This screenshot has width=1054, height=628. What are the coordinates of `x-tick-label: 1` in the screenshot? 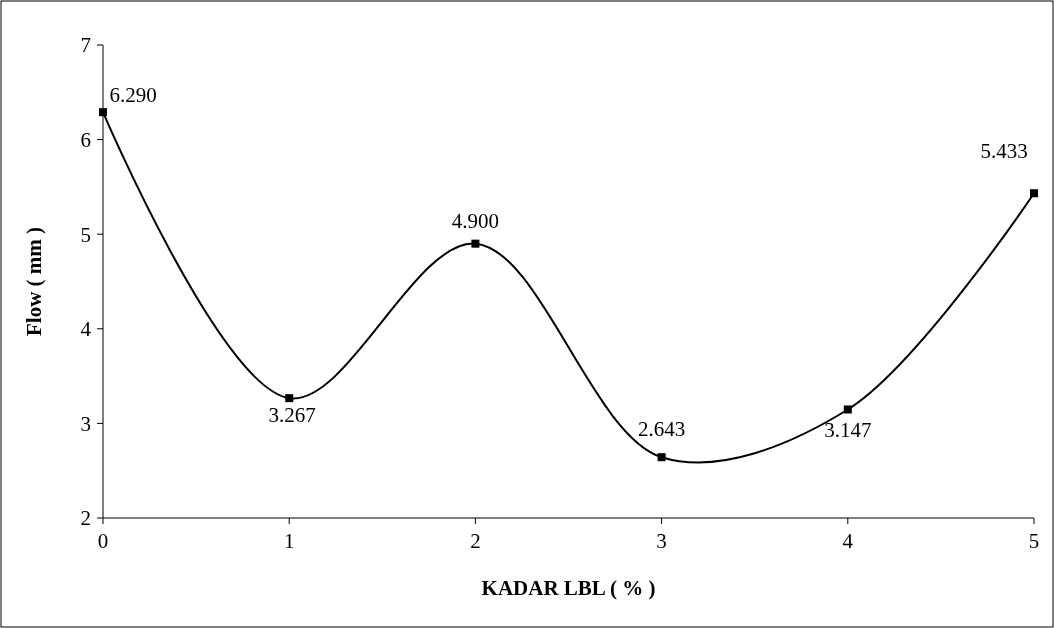 It's located at (289, 541).